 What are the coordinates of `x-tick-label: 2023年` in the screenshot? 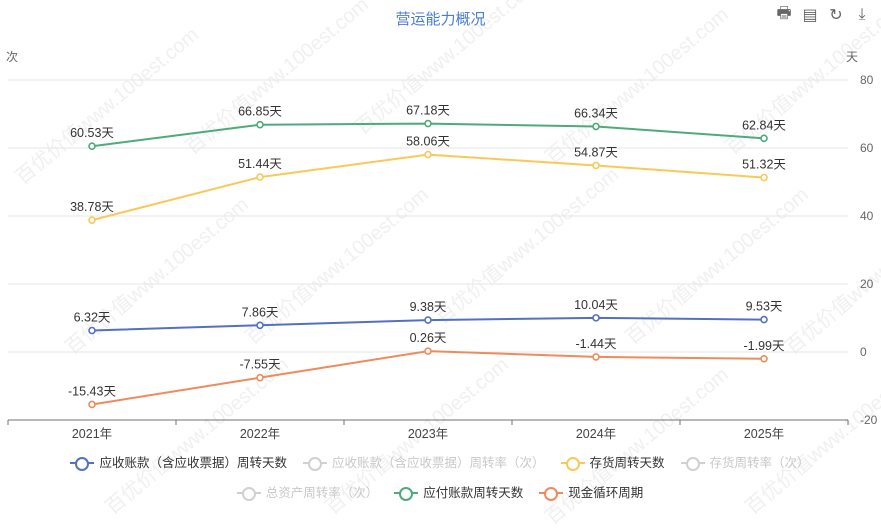 It's located at (428, 434).